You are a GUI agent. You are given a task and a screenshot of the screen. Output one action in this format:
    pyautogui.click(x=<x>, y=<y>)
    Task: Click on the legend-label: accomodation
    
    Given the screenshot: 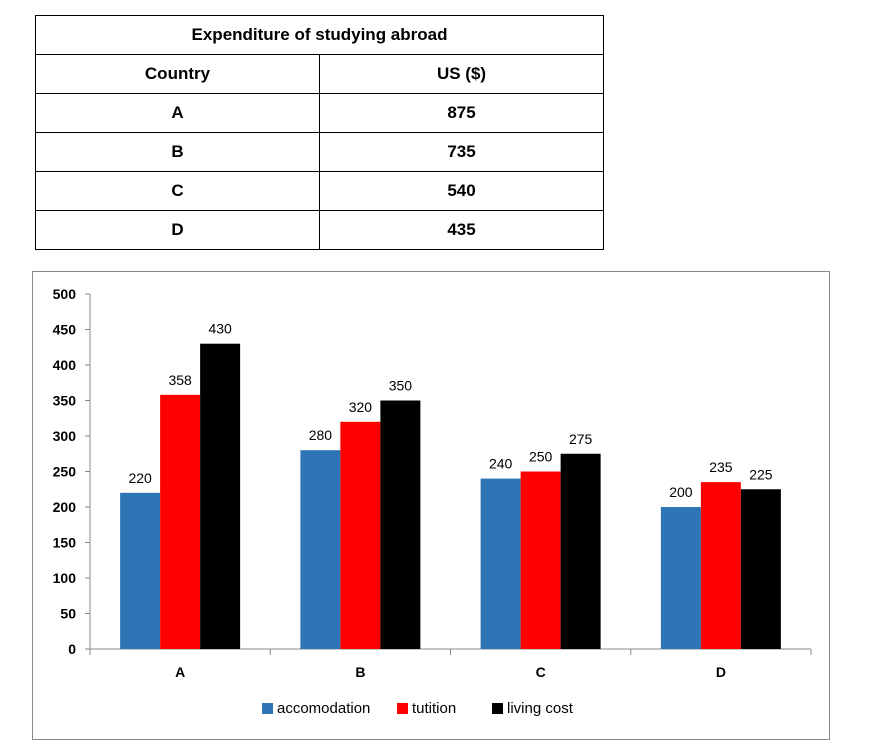 What is the action you would take?
    pyautogui.click(x=323, y=708)
    